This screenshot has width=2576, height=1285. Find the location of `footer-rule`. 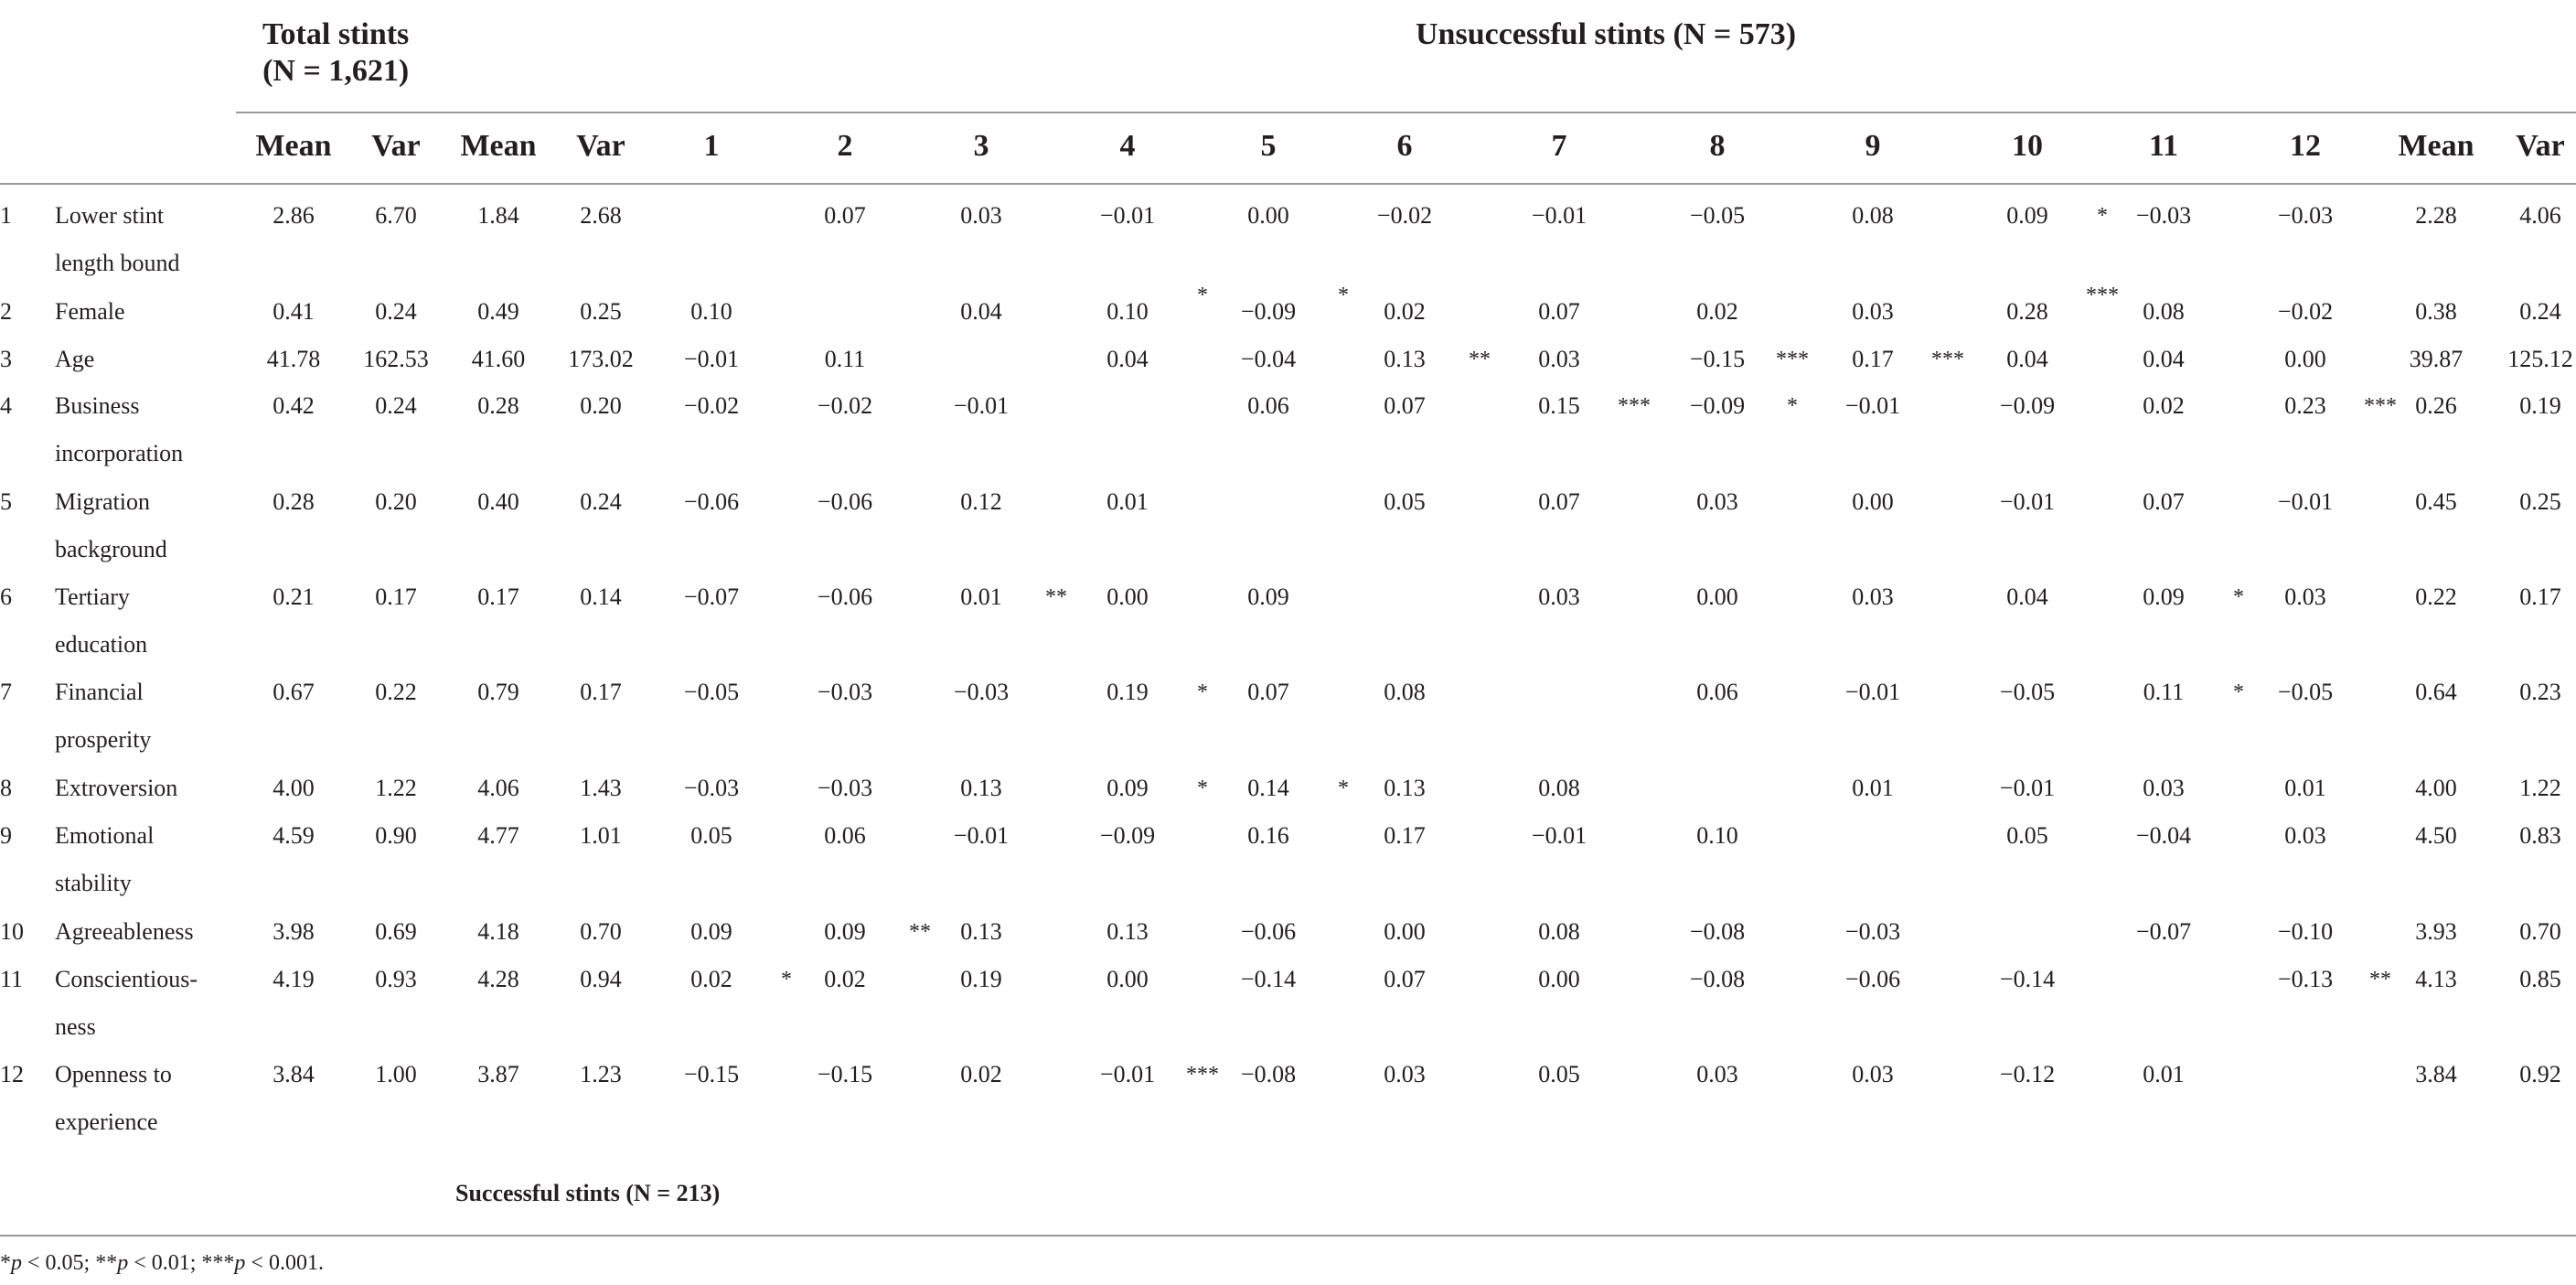

footer-rule is located at coordinates (1288, 1236).